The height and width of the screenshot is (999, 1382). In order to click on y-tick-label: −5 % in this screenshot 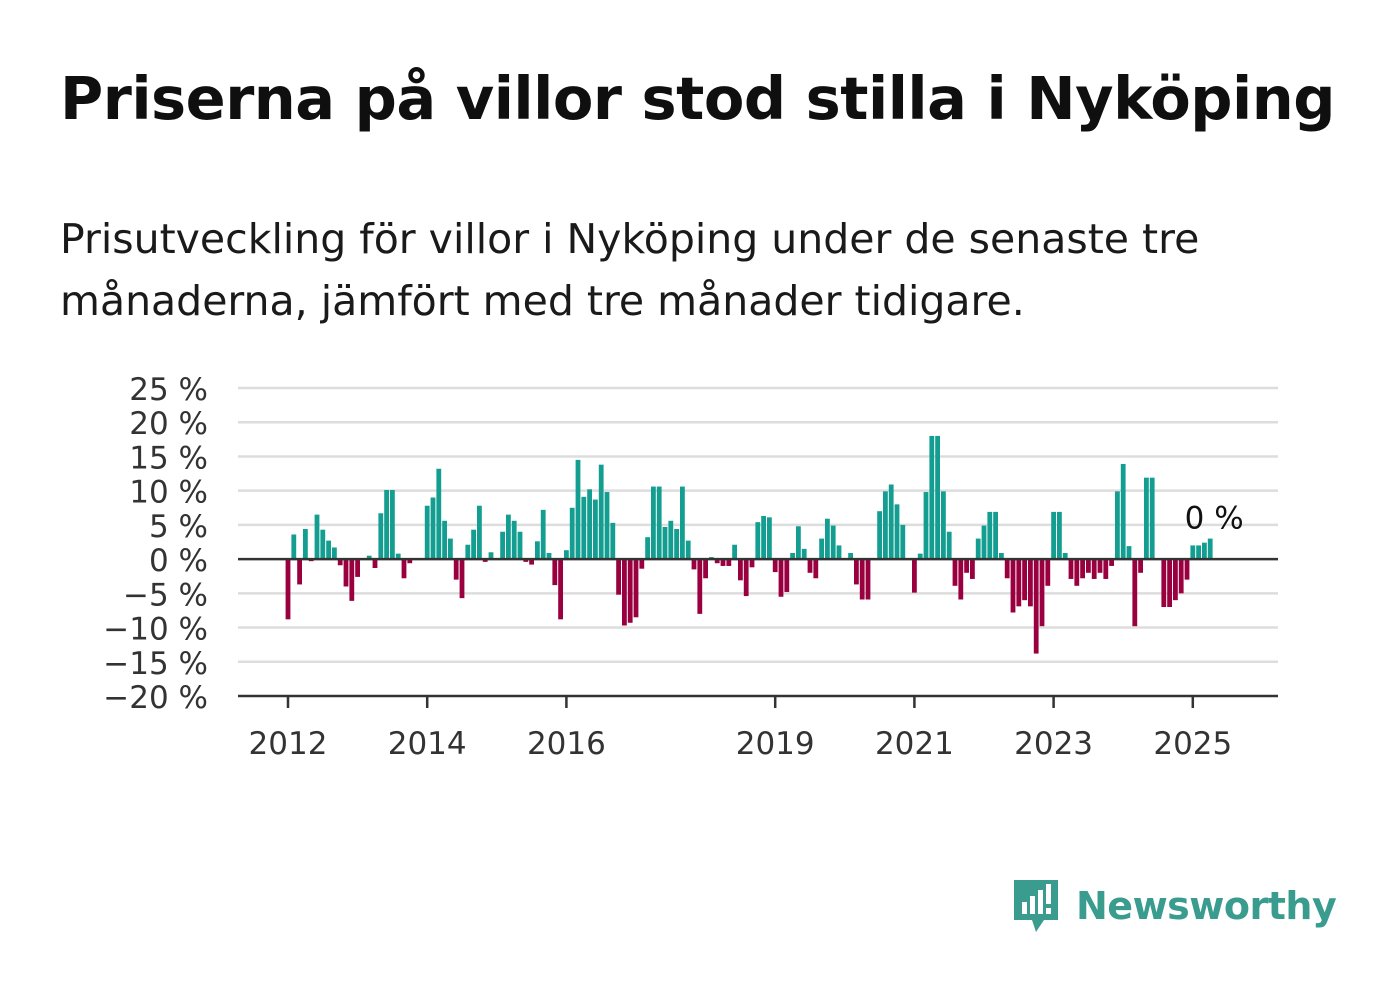, I will do `click(165, 595)`.